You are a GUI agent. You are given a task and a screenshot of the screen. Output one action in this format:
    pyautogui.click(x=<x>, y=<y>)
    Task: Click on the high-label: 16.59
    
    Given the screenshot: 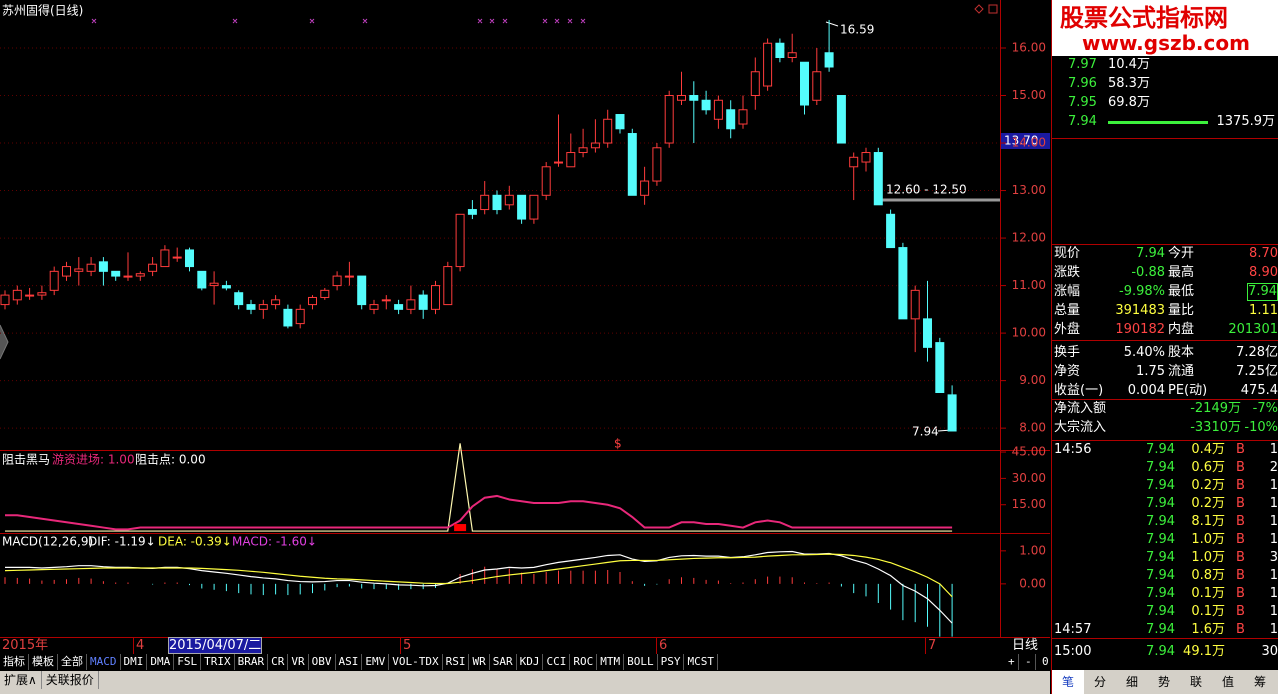 What is the action you would take?
    pyautogui.click(x=857, y=30)
    